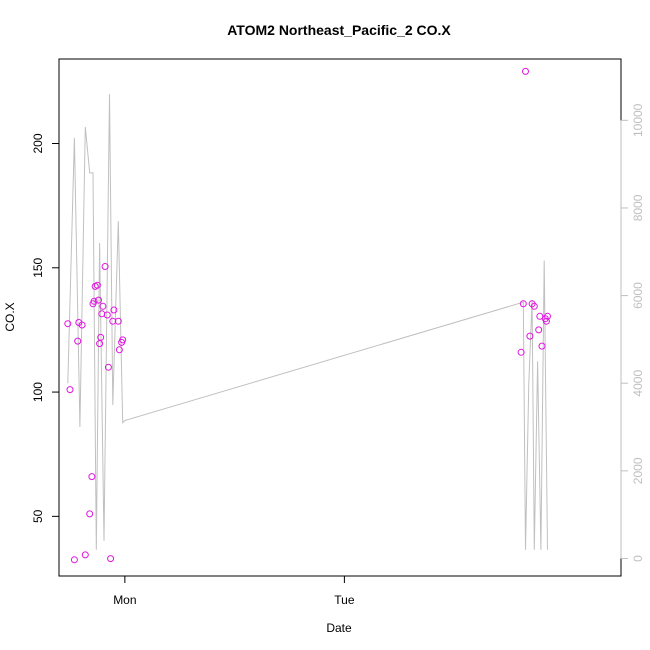 The width and height of the screenshot is (650, 650). What do you see at coordinates (124, 600) in the screenshot?
I see `x-tick-label: Mon` at bounding box center [124, 600].